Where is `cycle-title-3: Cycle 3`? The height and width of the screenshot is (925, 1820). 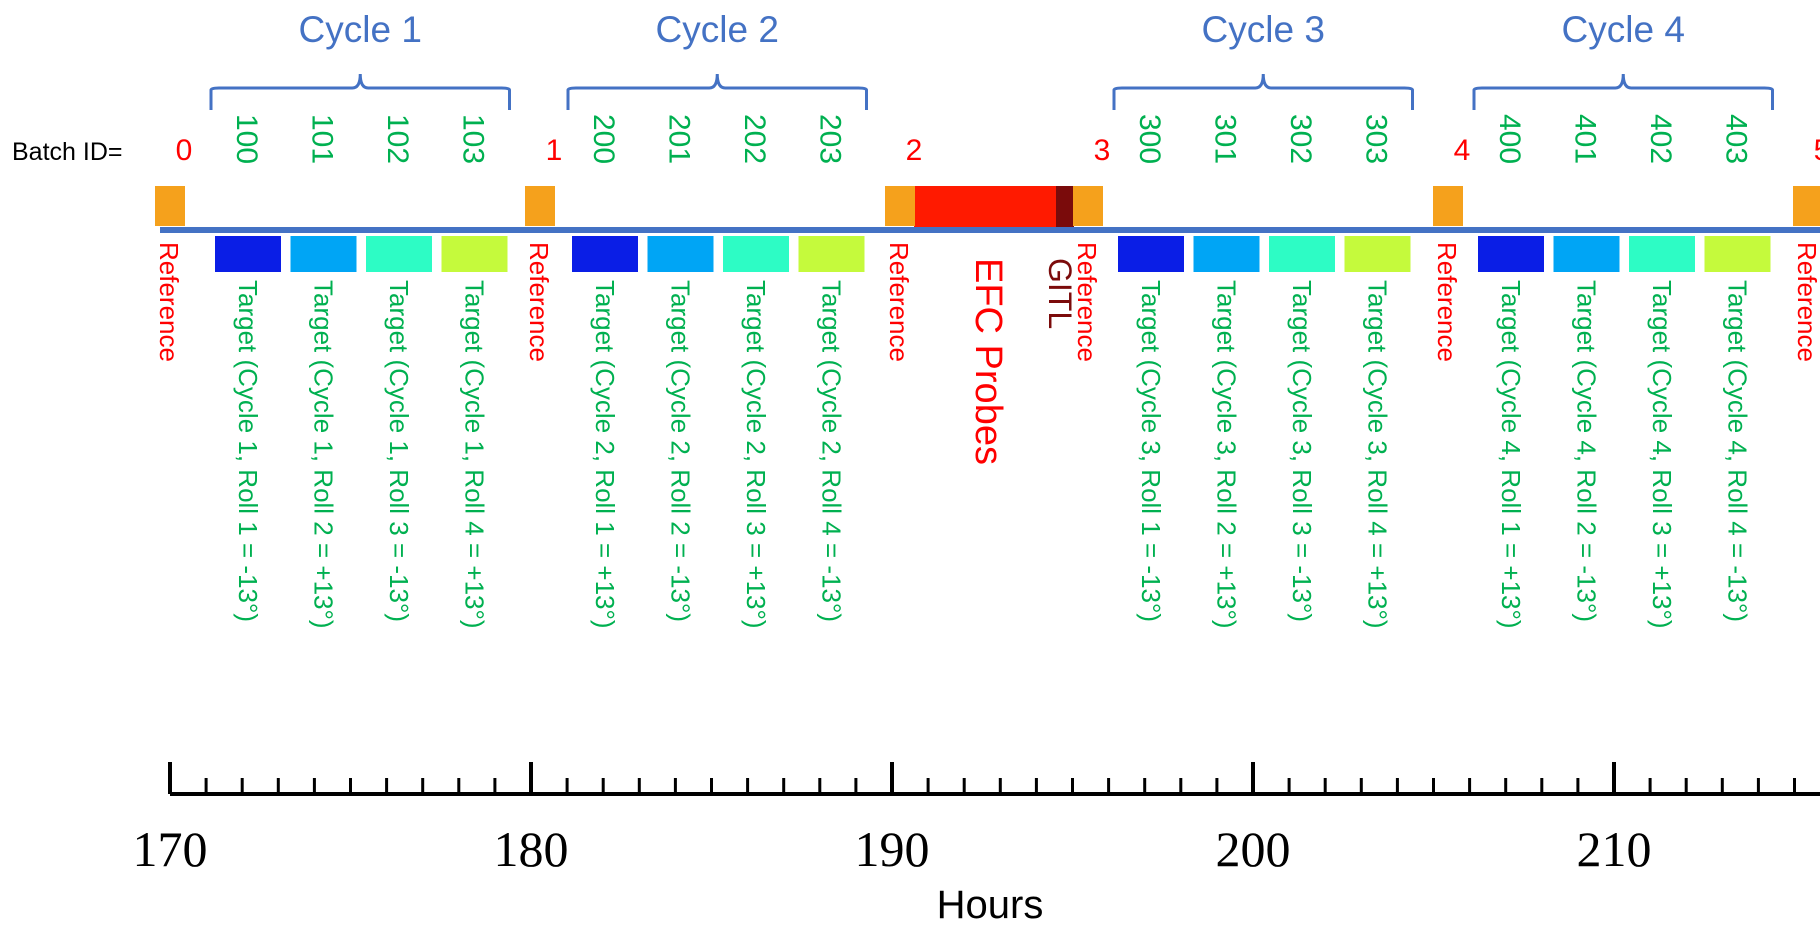 cycle-title-3: Cycle 3 is located at coordinates (1263, 29).